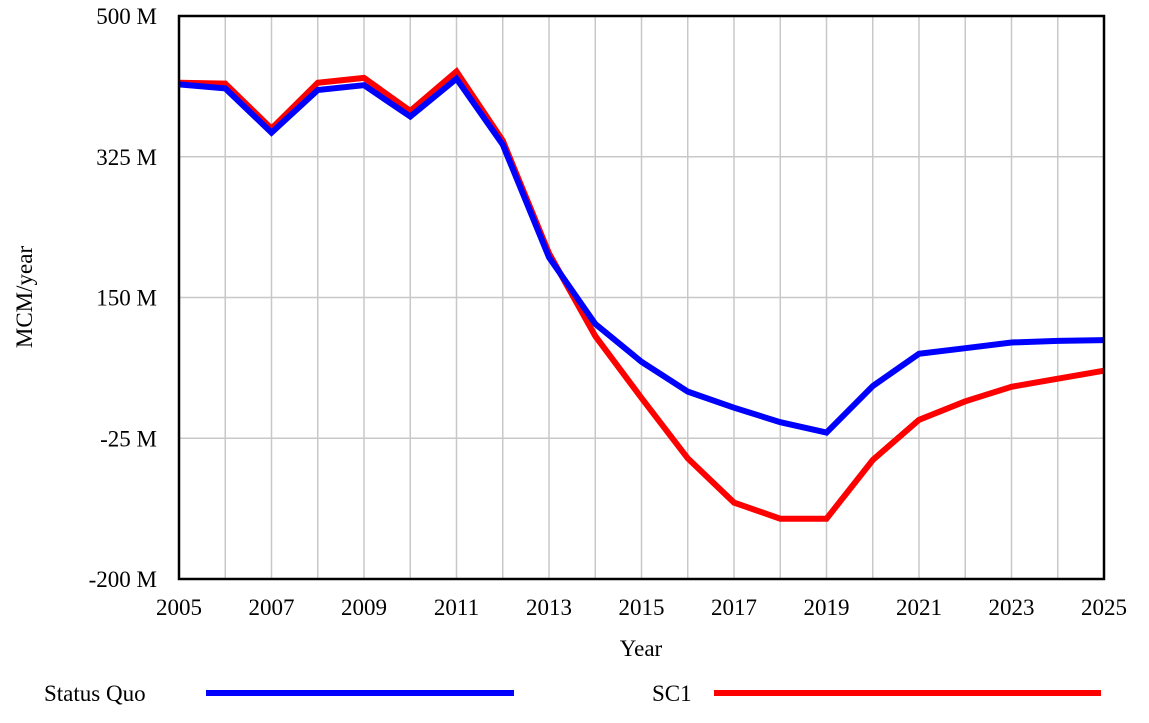 This screenshot has height=723, width=1149. Describe the element at coordinates (126, 16) in the screenshot. I see `y-tick-label: 500 M` at that location.